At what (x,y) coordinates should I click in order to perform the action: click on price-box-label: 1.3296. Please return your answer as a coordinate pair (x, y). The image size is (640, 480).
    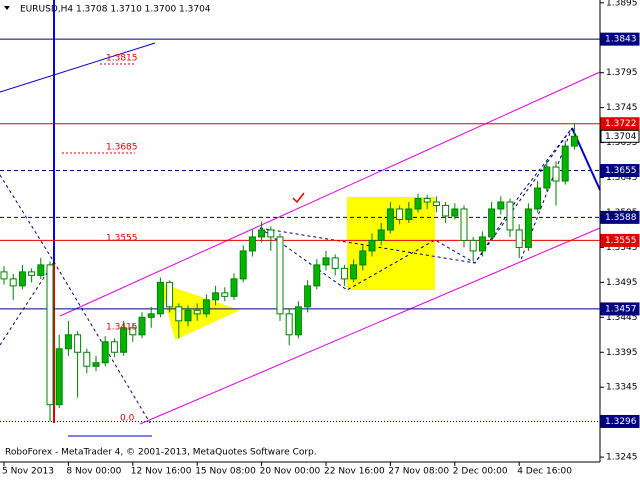
    Looking at the image, I should click on (621, 422).